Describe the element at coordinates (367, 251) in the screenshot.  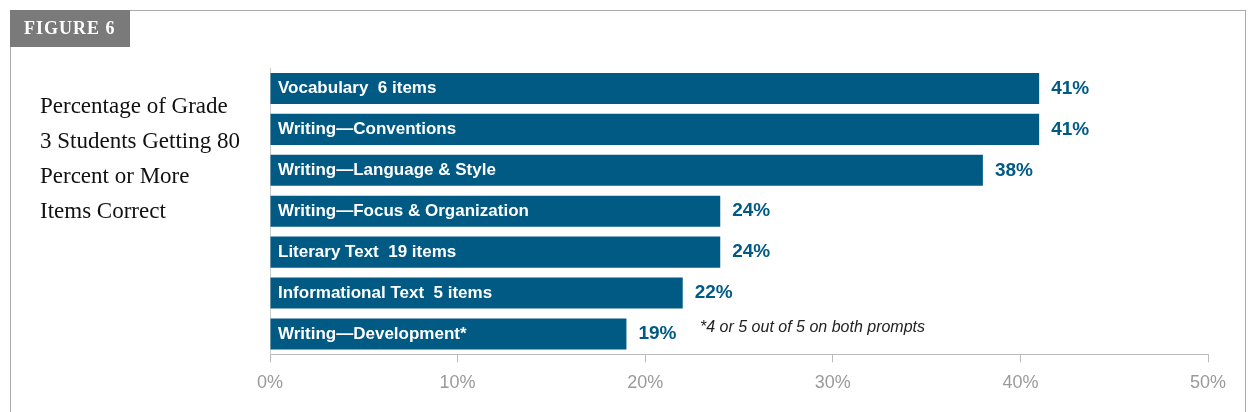
I see `y-tick-label: Literary Text 19 items` at that location.